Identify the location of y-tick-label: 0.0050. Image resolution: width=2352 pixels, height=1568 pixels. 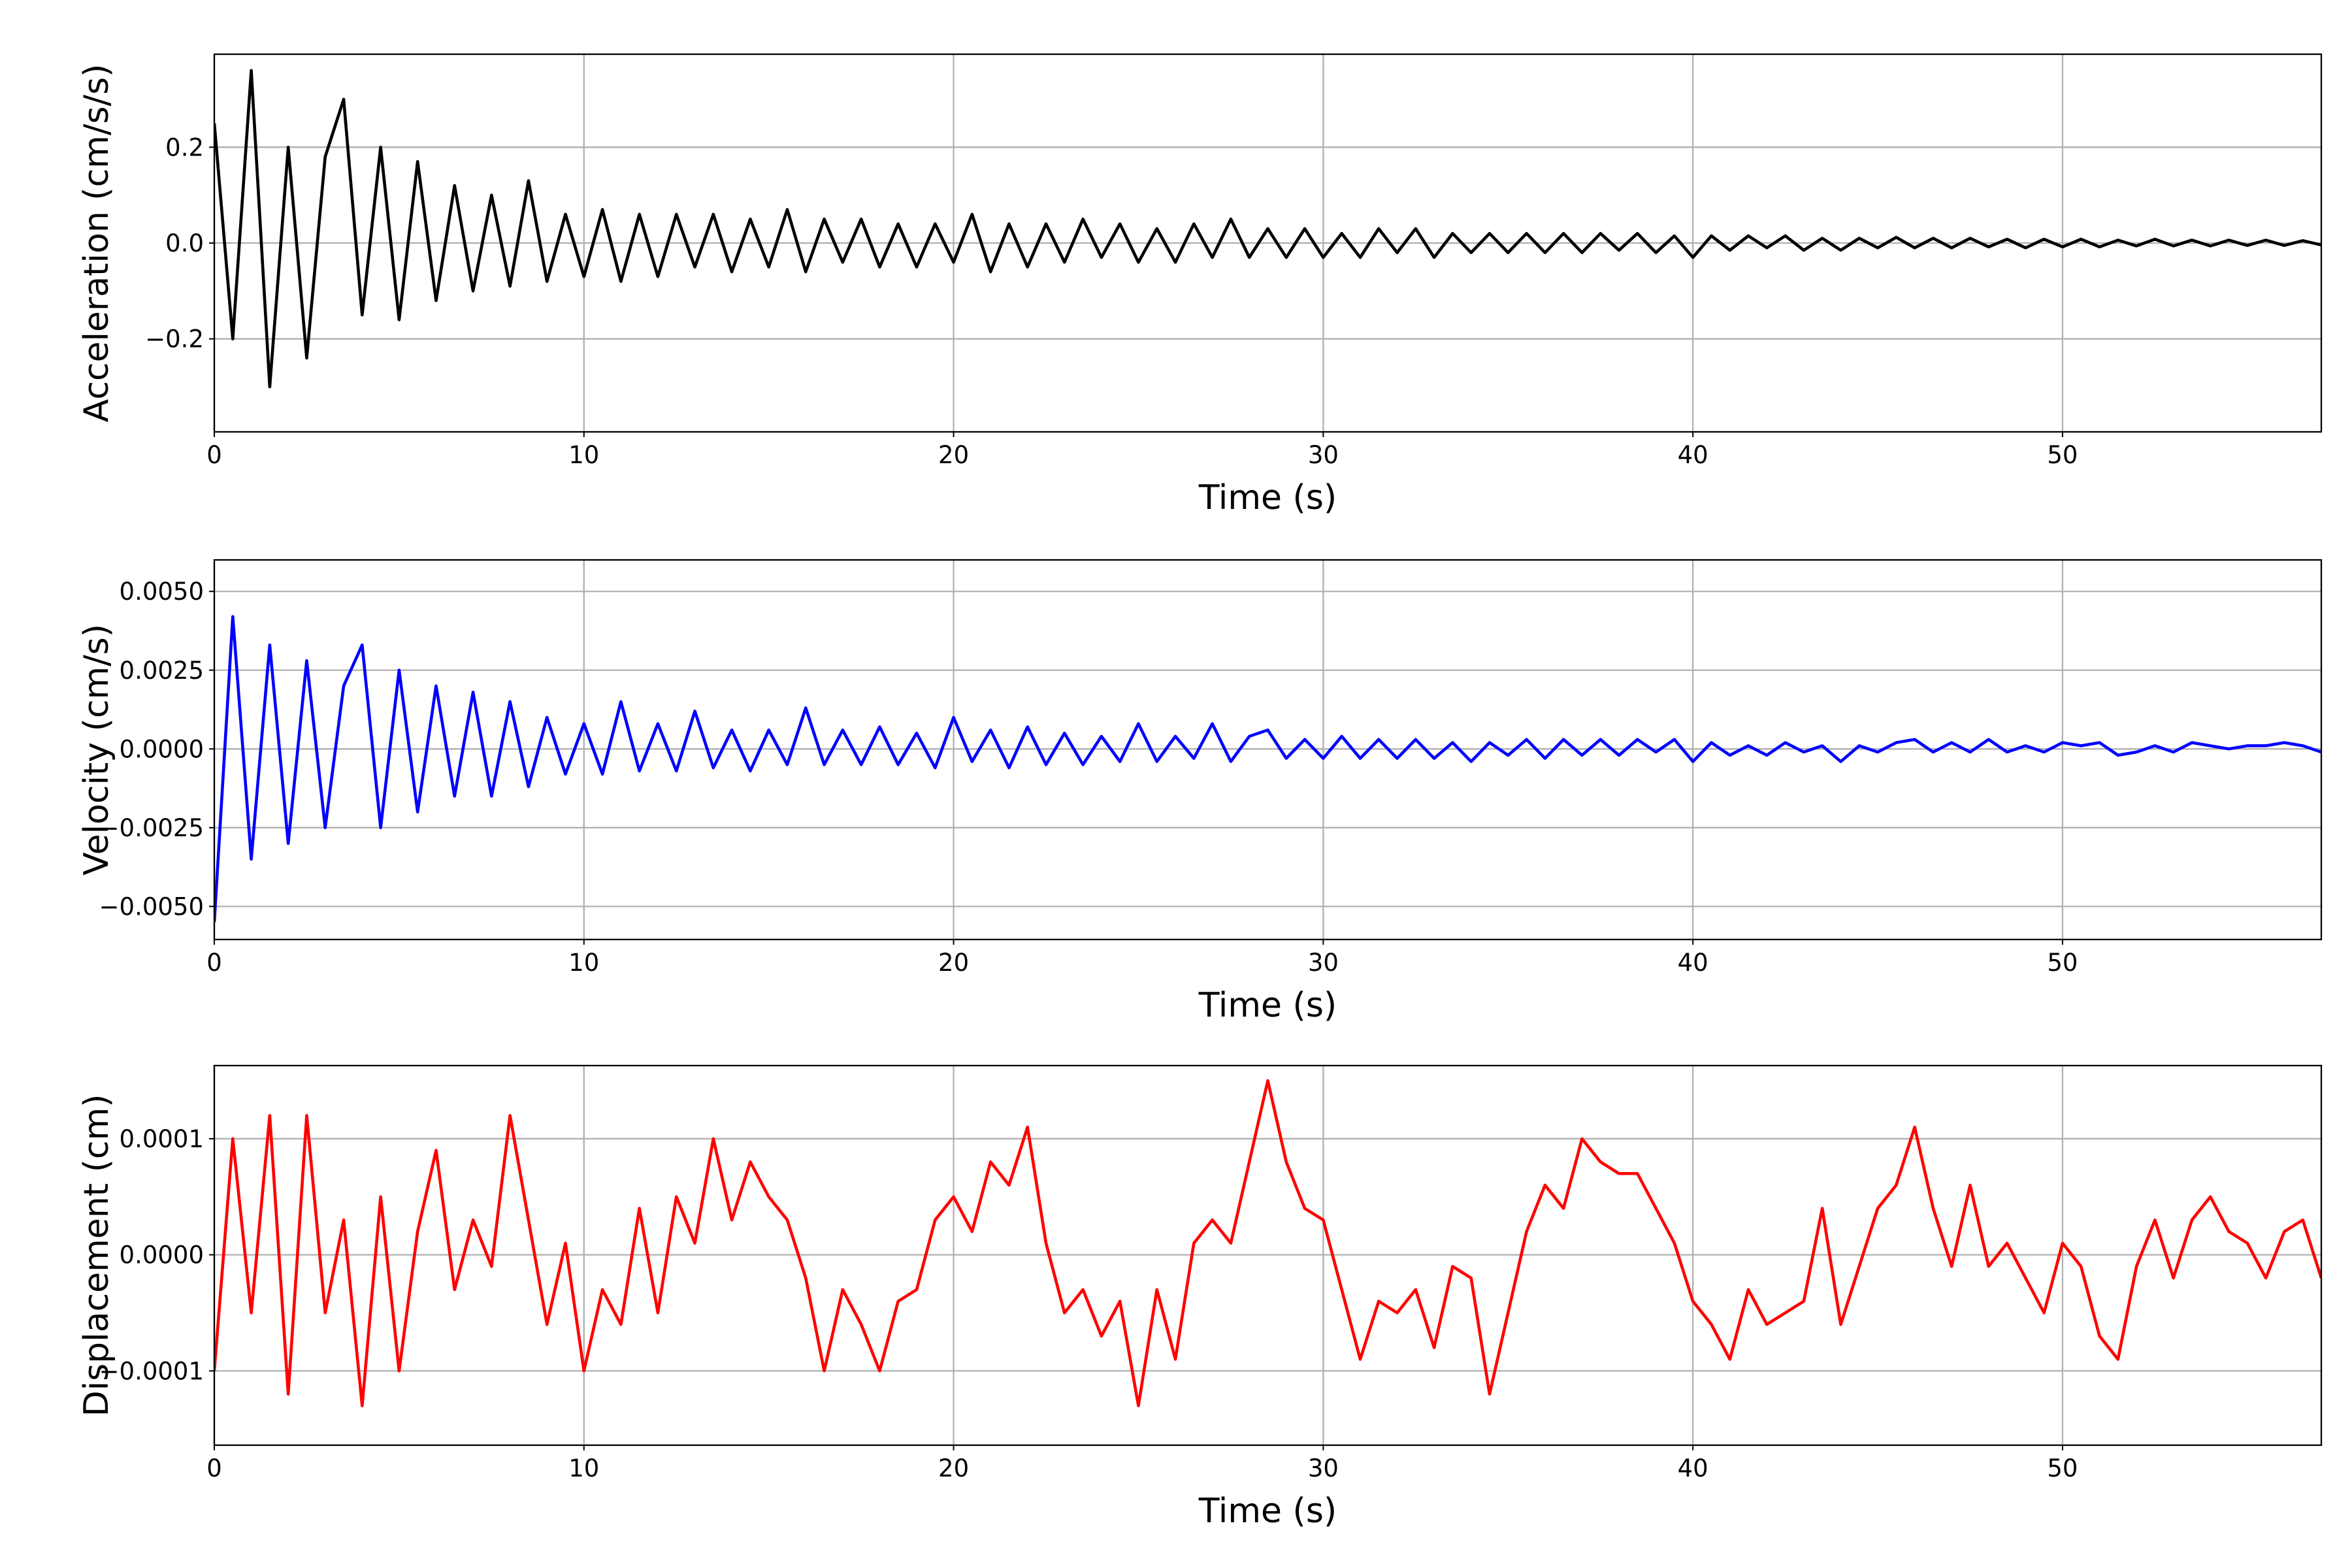
(162, 592).